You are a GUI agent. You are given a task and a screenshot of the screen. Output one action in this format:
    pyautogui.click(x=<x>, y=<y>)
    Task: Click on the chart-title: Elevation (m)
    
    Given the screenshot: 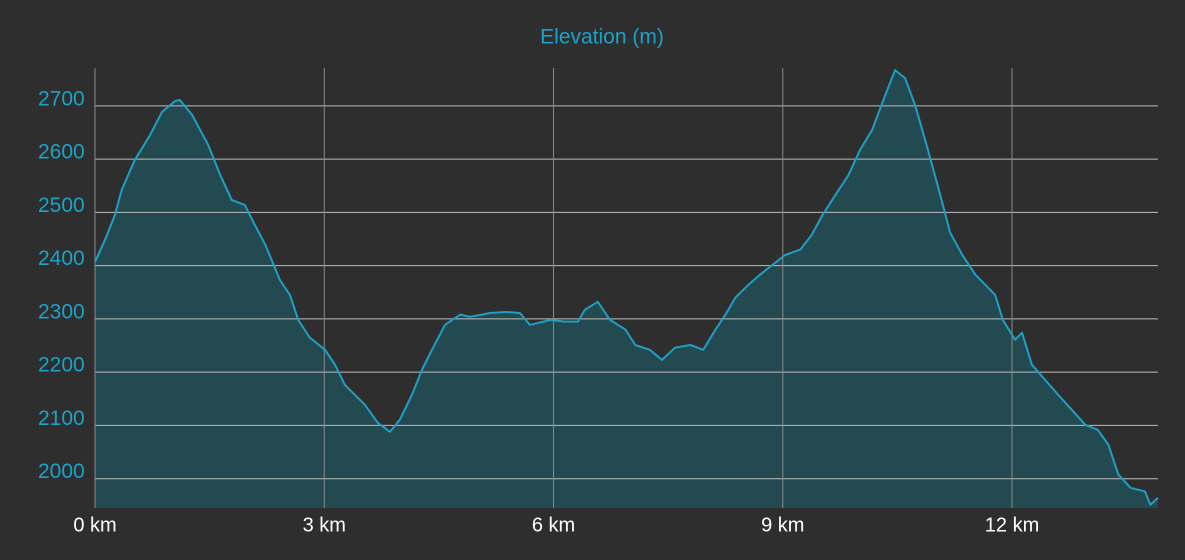 What is the action you would take?
    pyautogui.click(x=602, y=37)
    